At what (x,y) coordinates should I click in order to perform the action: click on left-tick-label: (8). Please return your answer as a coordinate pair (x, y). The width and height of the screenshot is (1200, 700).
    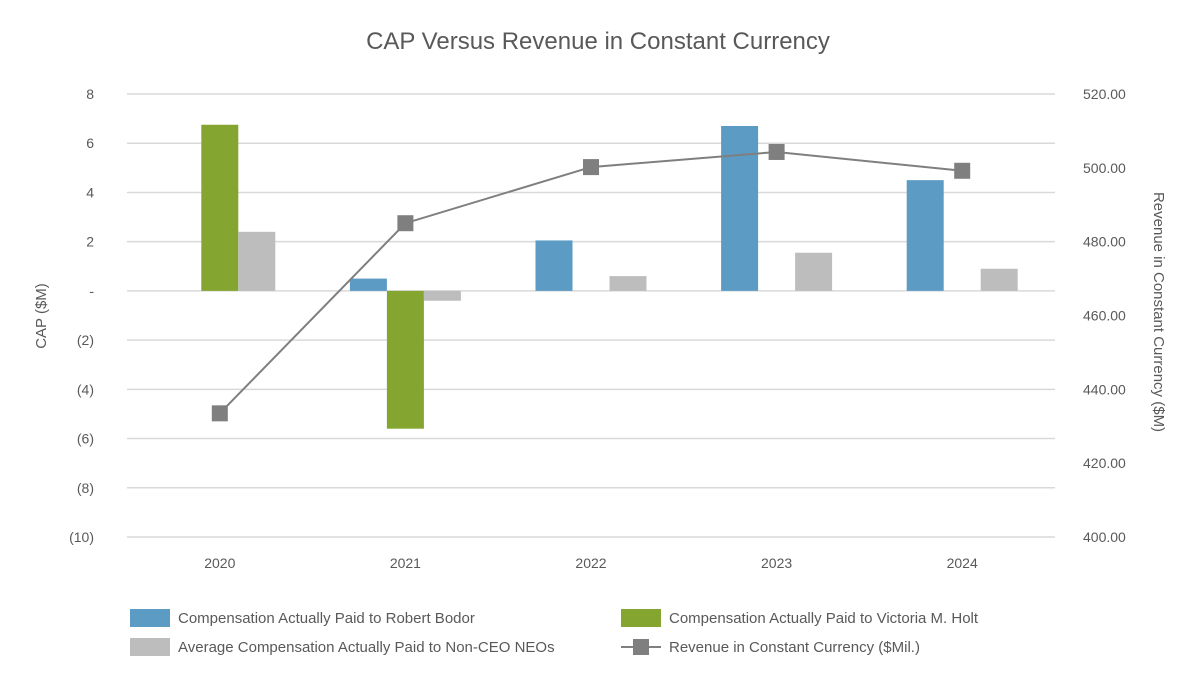
    Looking at the image, I should click on (85, 488).